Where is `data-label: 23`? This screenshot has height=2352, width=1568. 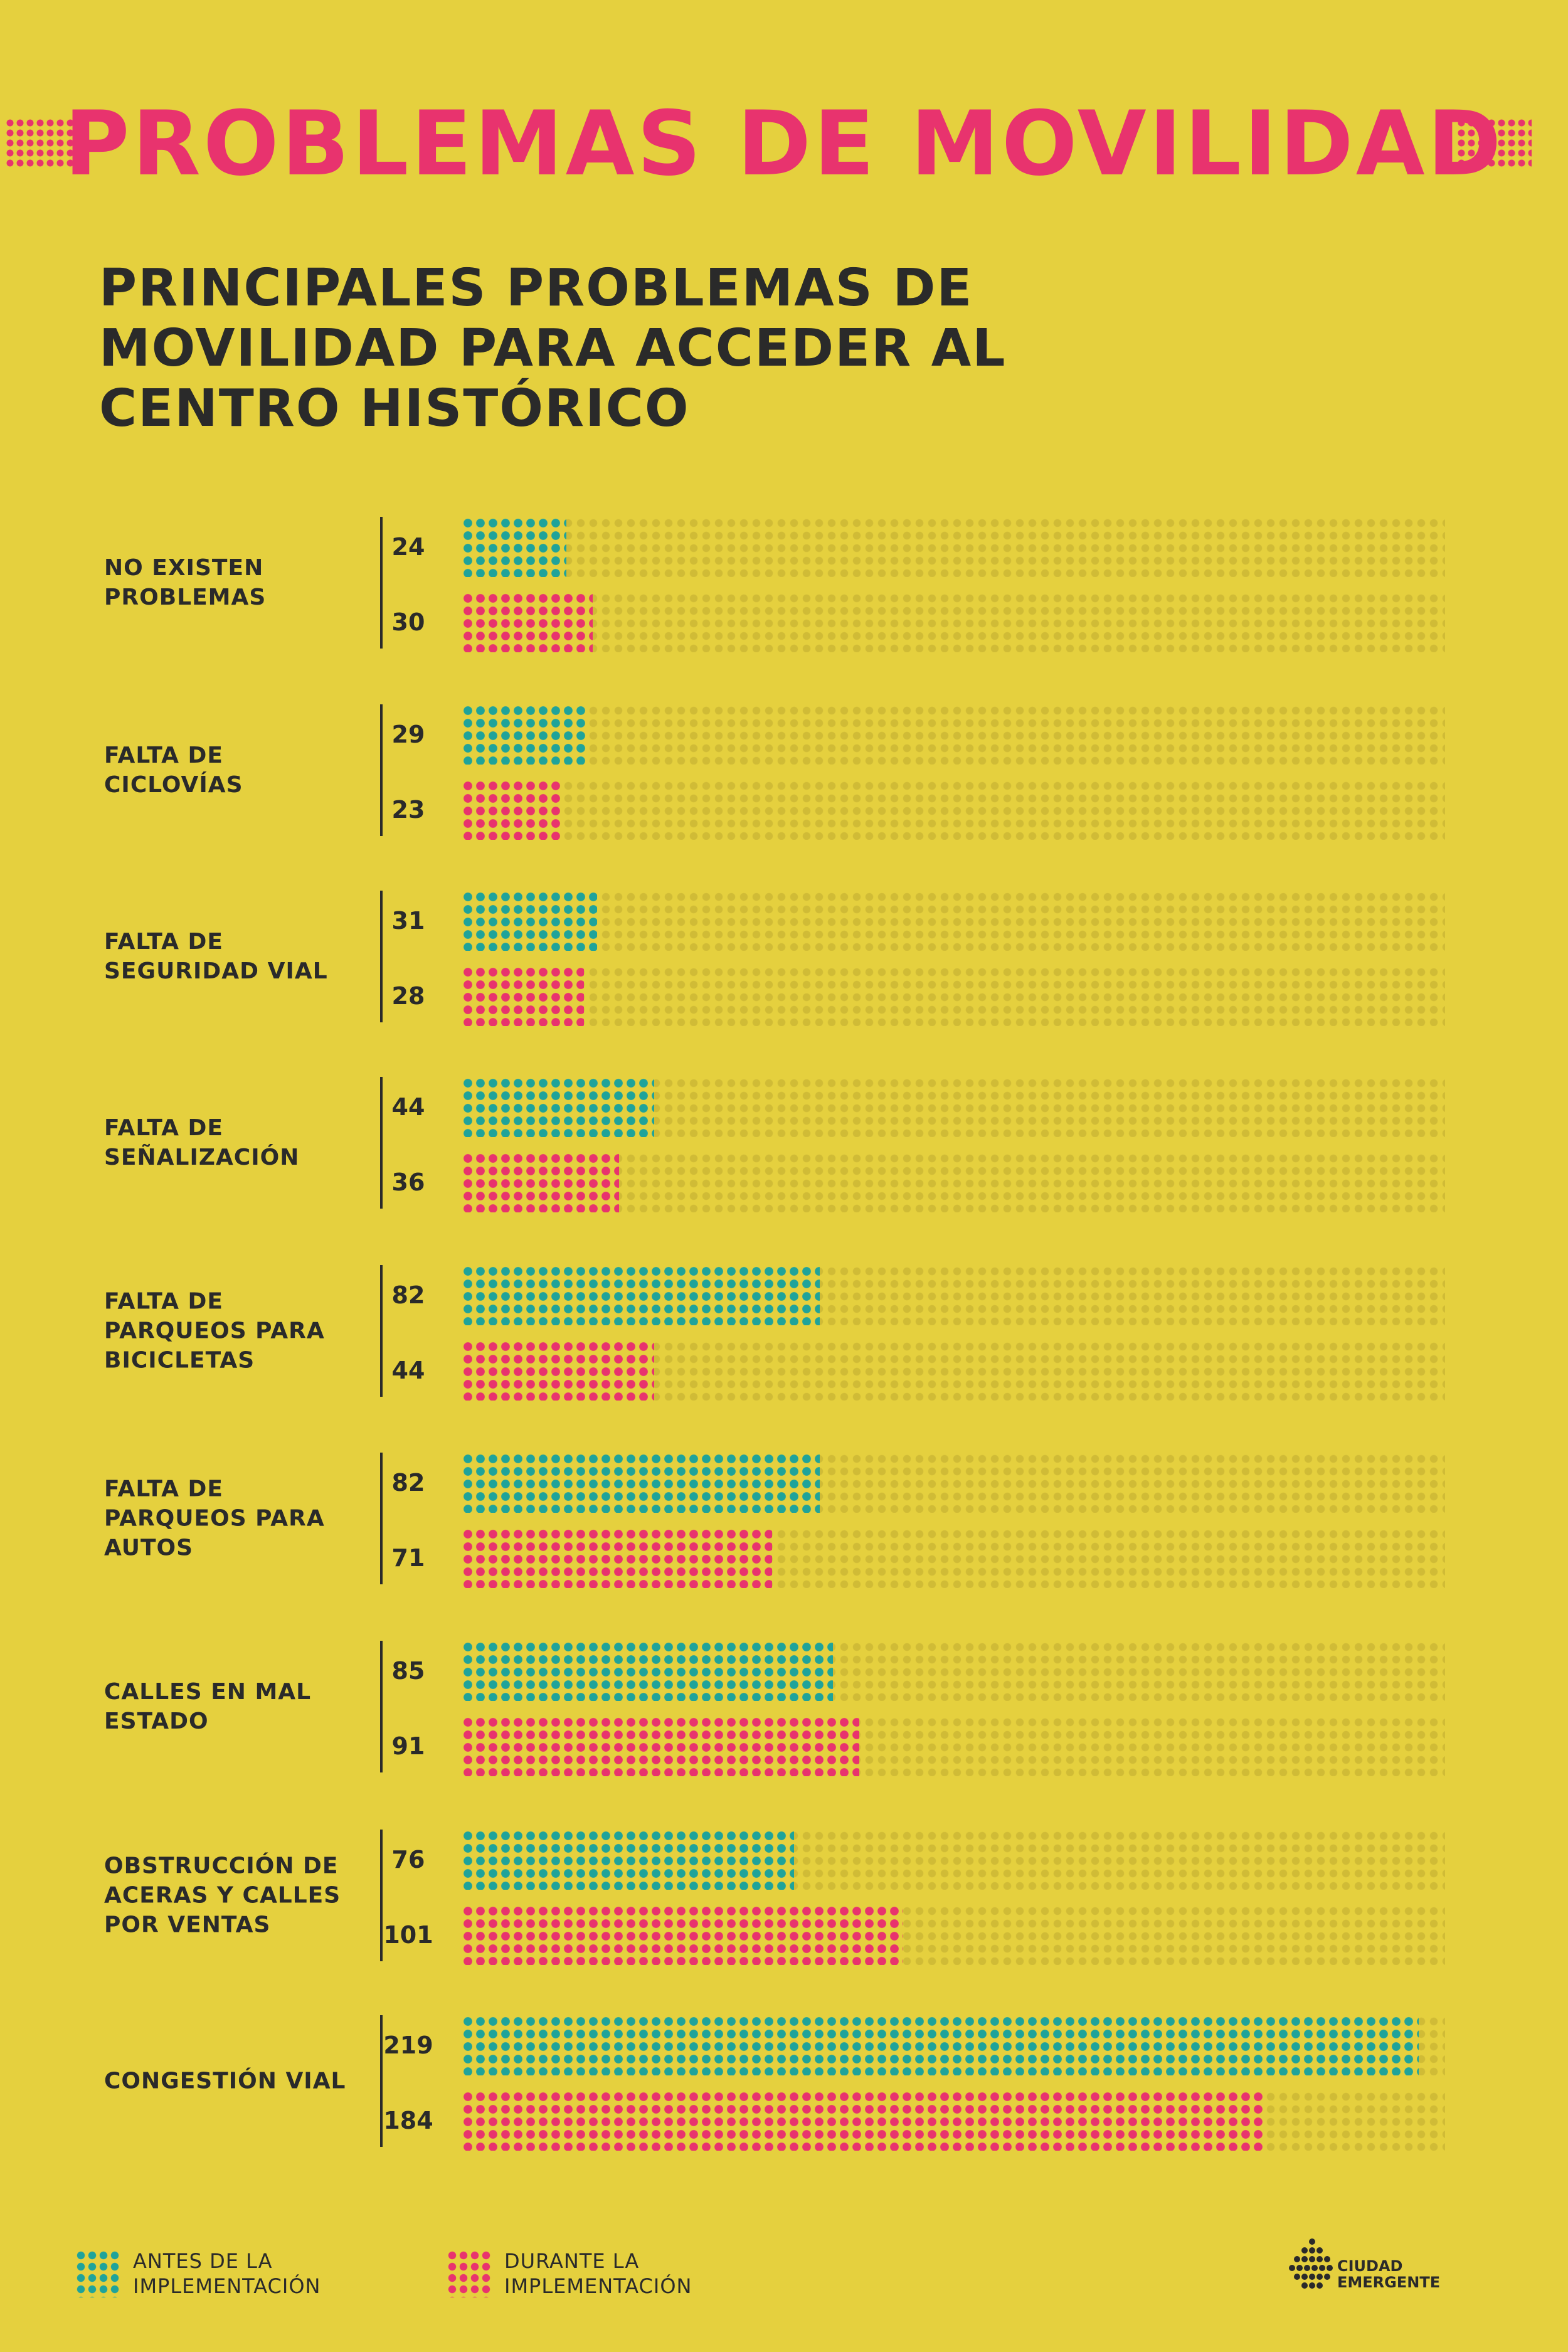
data-label: 23 is located at coordinates (408, 810).